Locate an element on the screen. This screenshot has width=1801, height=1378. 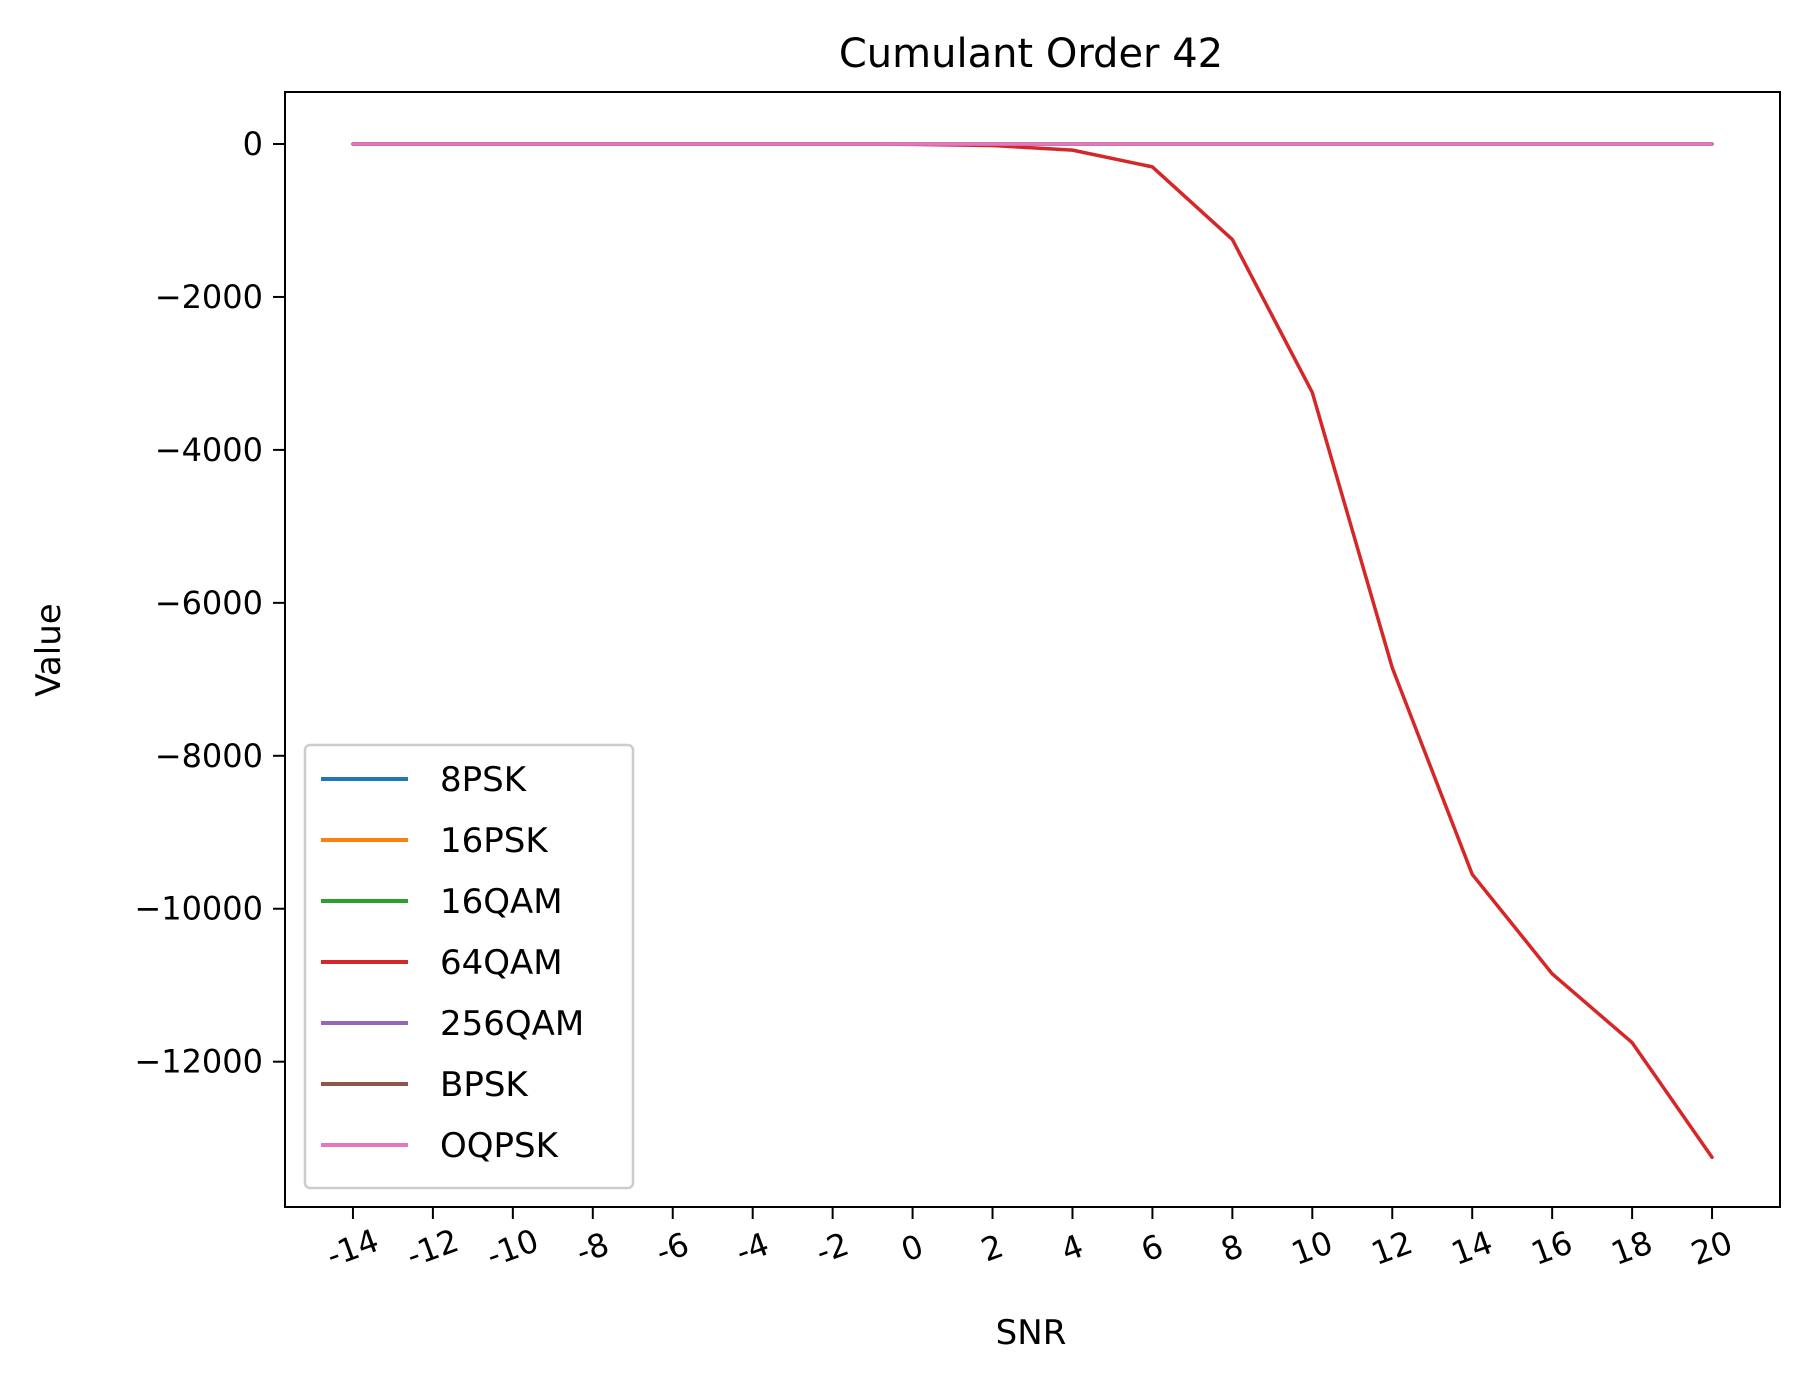
x-tick-label: 6 is located at coordinates (1152, 1248).